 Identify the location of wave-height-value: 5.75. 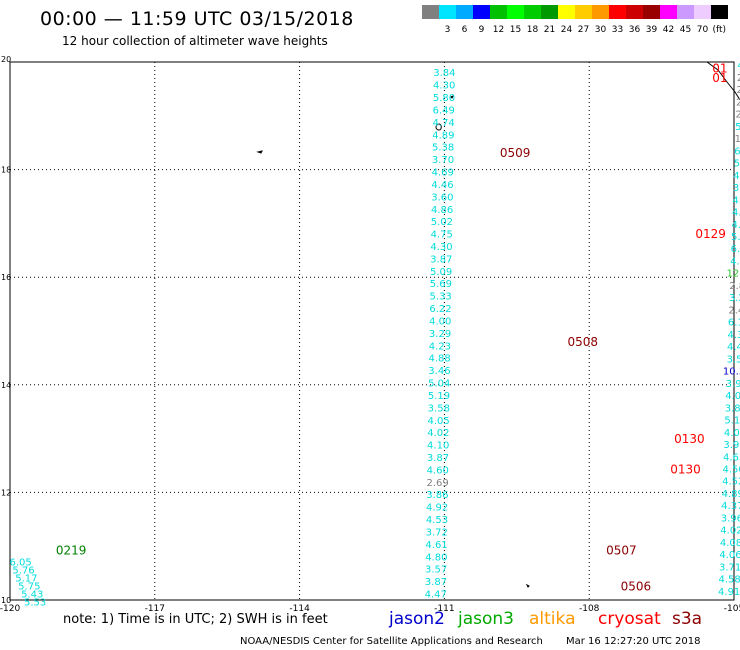
(29, 586).